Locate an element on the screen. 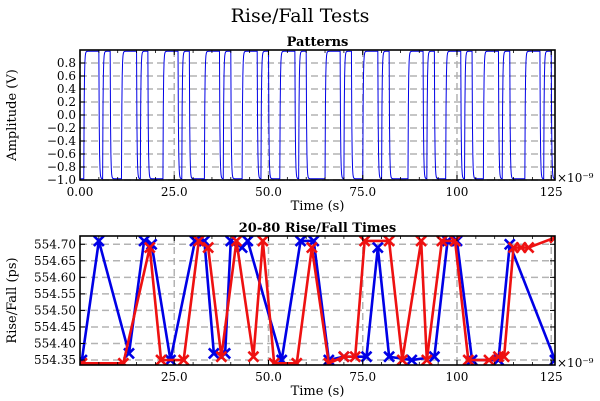  y-tick-label: −1.0 is located at coordinates (61, 180).